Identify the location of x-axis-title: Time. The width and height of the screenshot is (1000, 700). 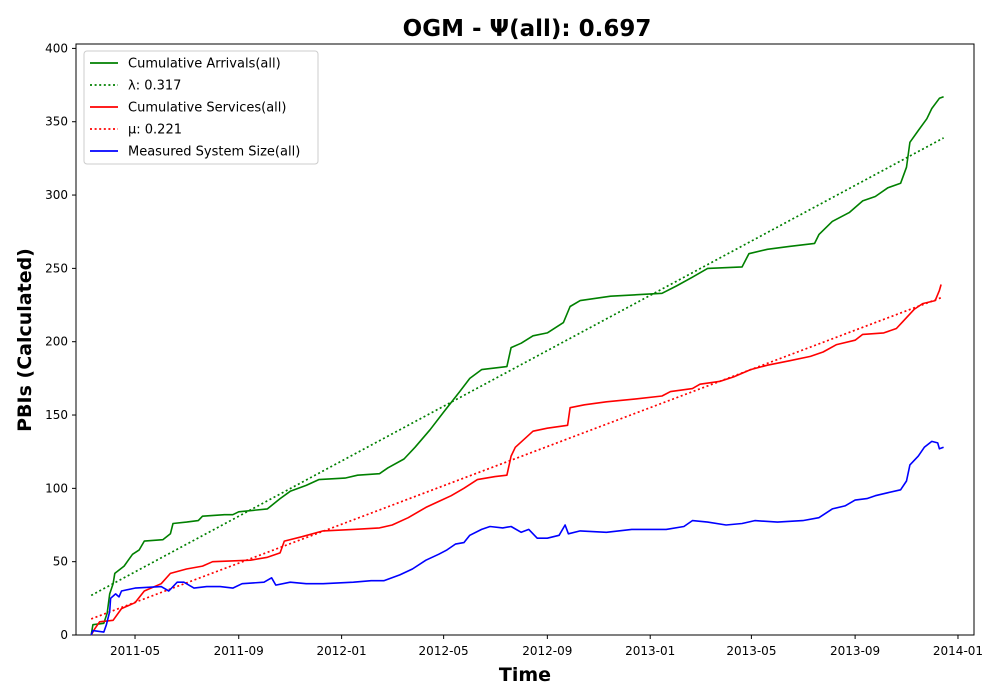
(525, 675).